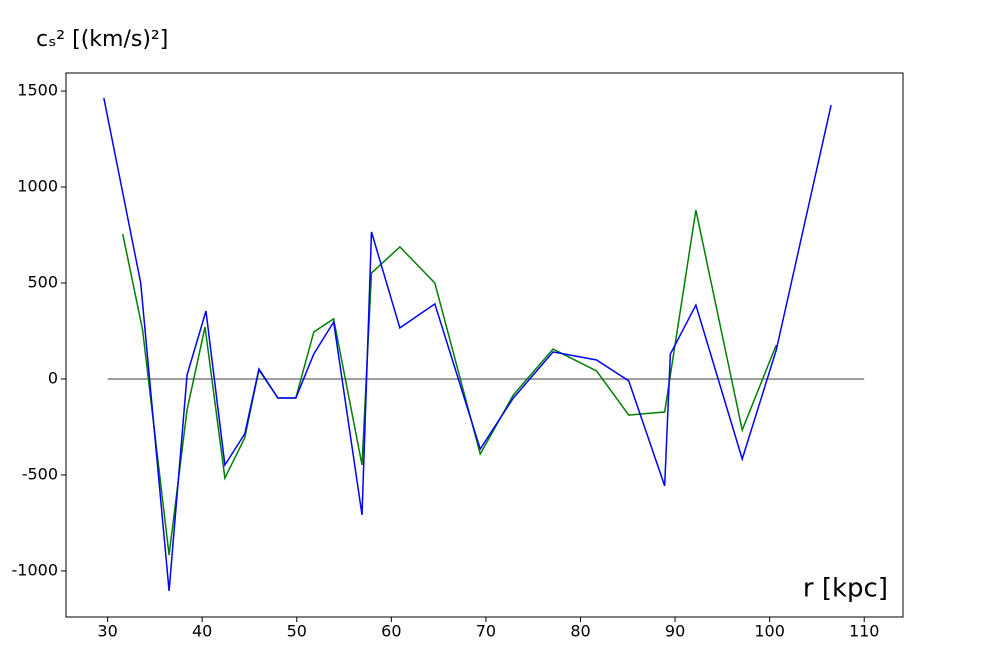  What do you see at coordinates (107, 631) in the screenshot?
I see `x-tick-label: 30` at bounding box center [107, 631].